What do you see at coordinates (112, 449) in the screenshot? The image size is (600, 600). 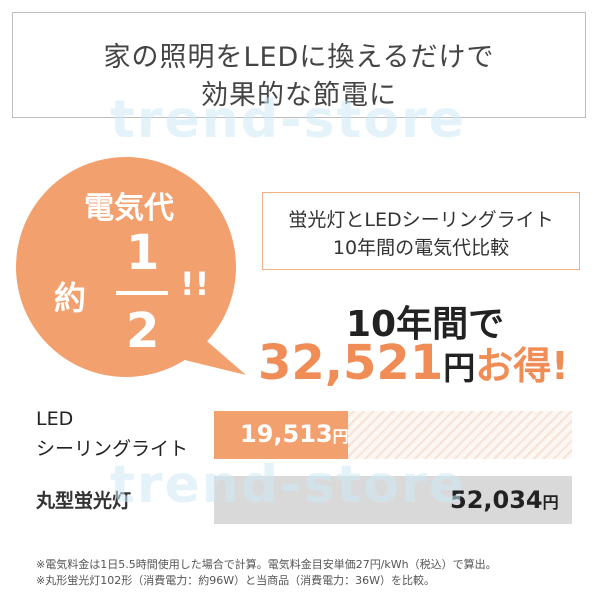 I see `led-label-line-2: シーリングライト` at bounding box center [112, 449].